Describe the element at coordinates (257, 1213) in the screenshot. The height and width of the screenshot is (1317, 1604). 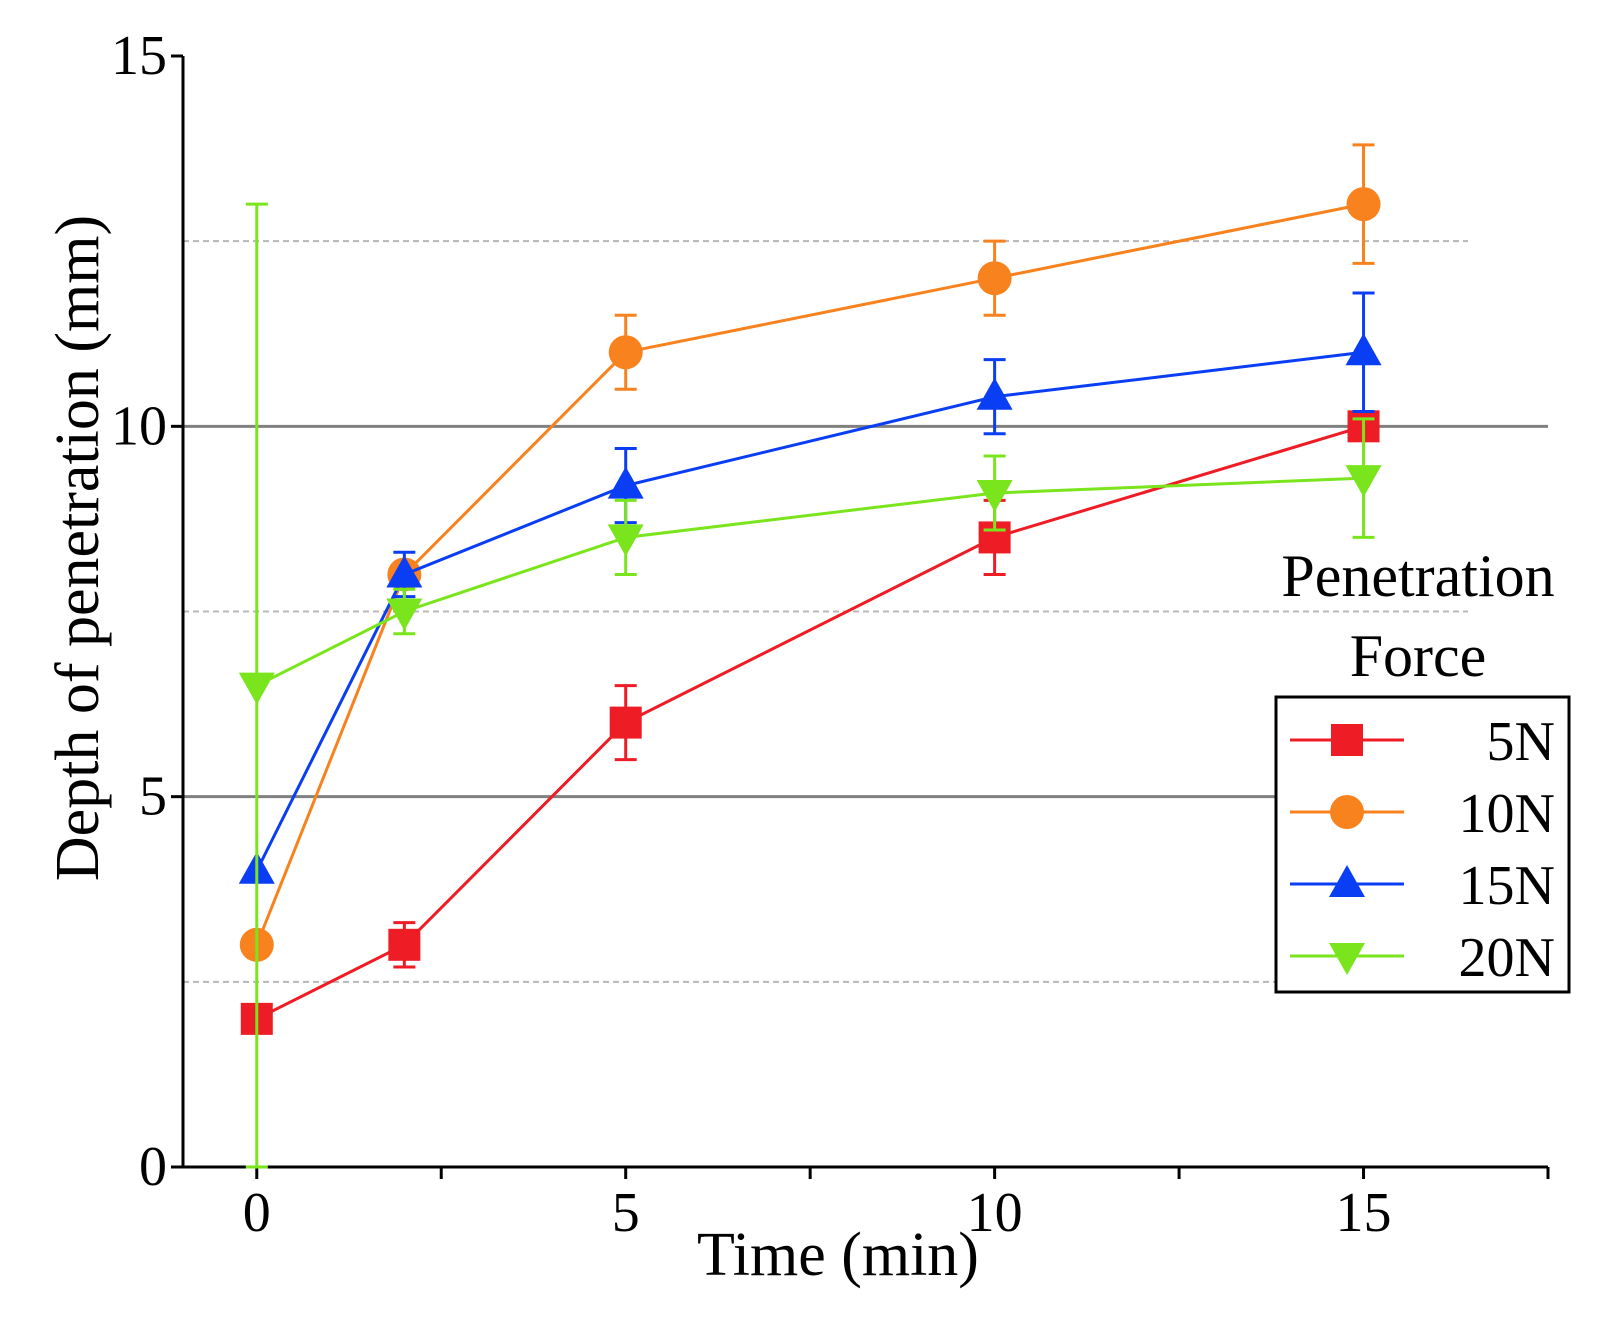
I see `x-tick-label: 0` at that location.